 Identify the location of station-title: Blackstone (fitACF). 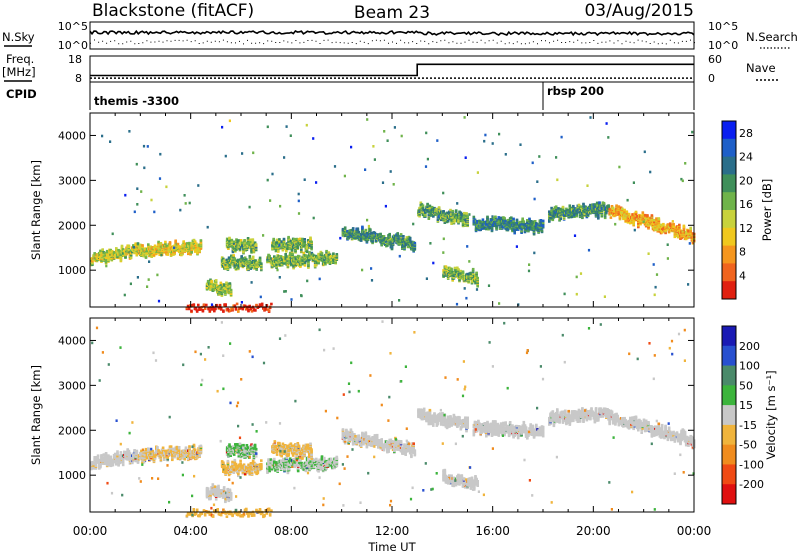
(173, 11).